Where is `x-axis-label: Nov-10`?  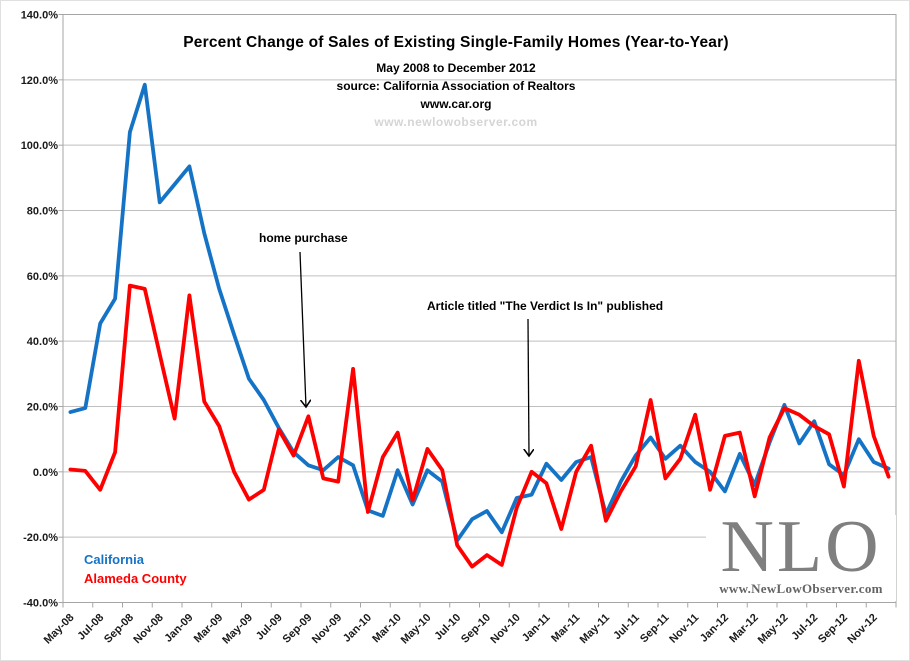 x-axis-label: Nov-10 is located at coordinates (505, 629).